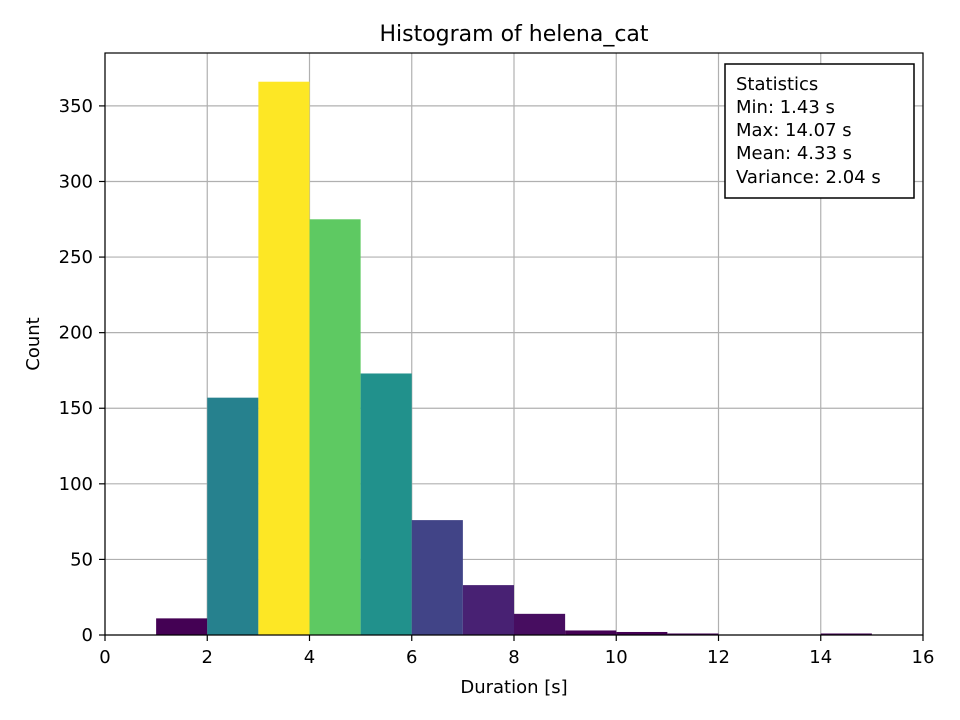 This screenshot has height=720, width=960. What do you see at coordinates (87, 635) in the screenshot?
I see `y-tick-label: 0` at bounding box center [87, 635].